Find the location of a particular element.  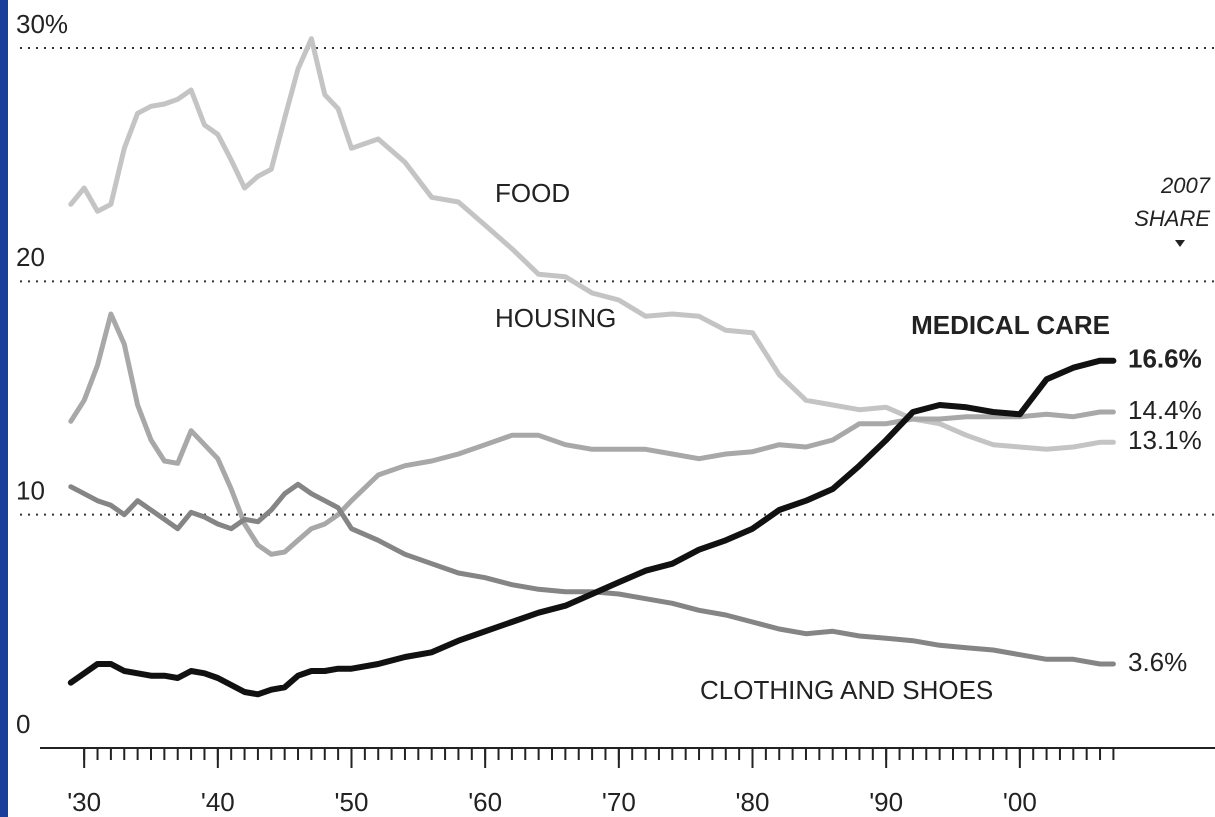

annotation: 2007 is located at coordinates (1185, 185).